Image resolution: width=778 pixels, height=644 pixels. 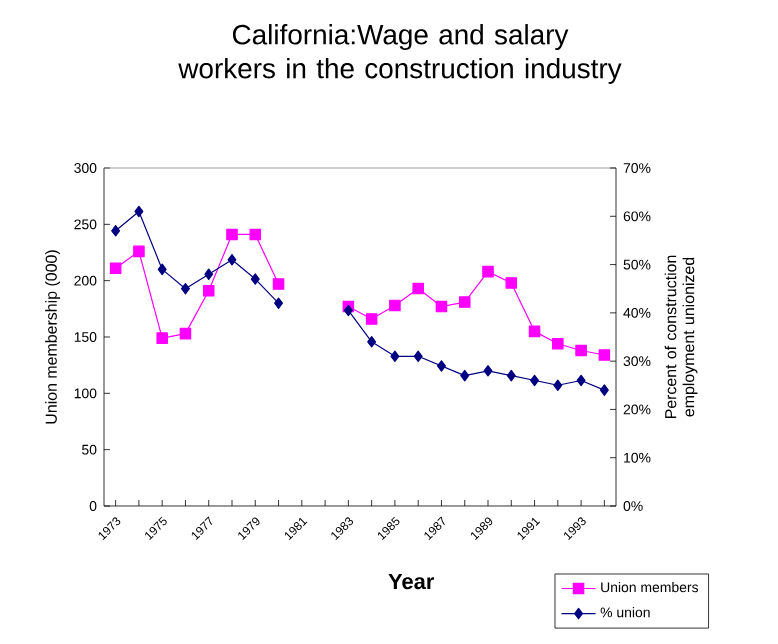 What do you see at coordinates (400, 54) in the screenshot?
I see `chart-title: California:Wage and salary workers in the construction industry` at bounding box center [400, 54].